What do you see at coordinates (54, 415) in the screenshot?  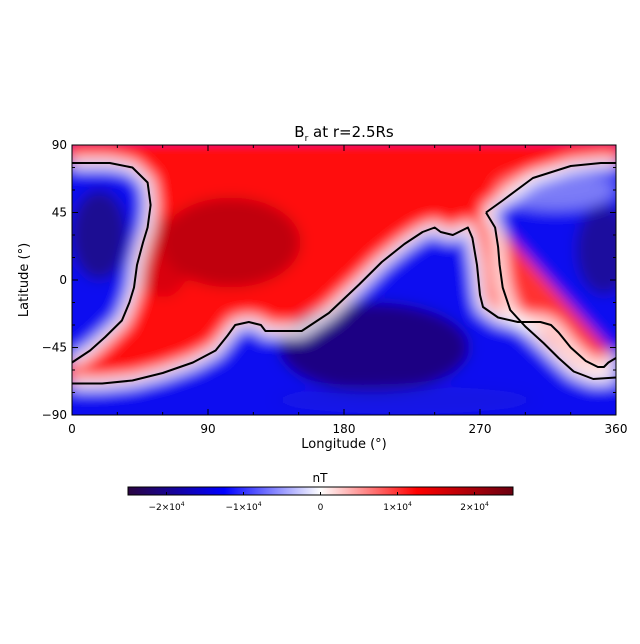 I see `y-tick-label: −90` at bounding box center [54, 415].